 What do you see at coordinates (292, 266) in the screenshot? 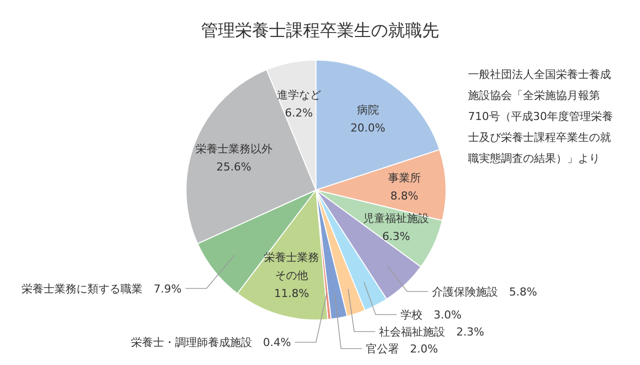
I see `slice-label: 栄養士業務その他` at bounding box center [292, 266].